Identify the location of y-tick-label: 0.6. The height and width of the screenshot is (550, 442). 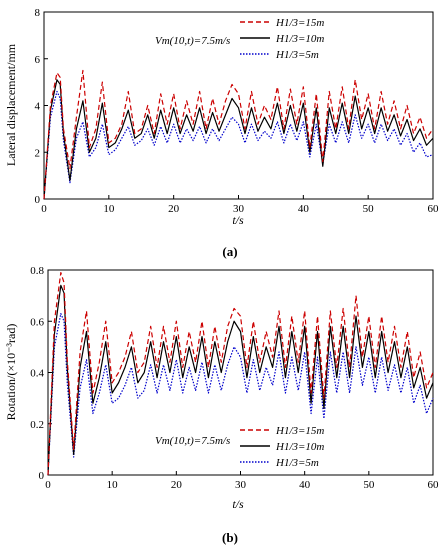
(37, 322).